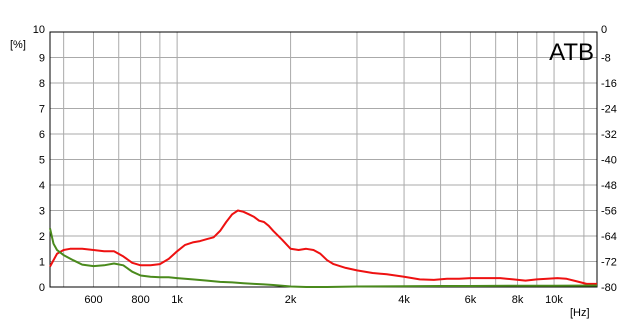 Image resolution: width=630 pixels, height=320 pixels. I want to click on x-tick-label: 800, so click(140, 300).